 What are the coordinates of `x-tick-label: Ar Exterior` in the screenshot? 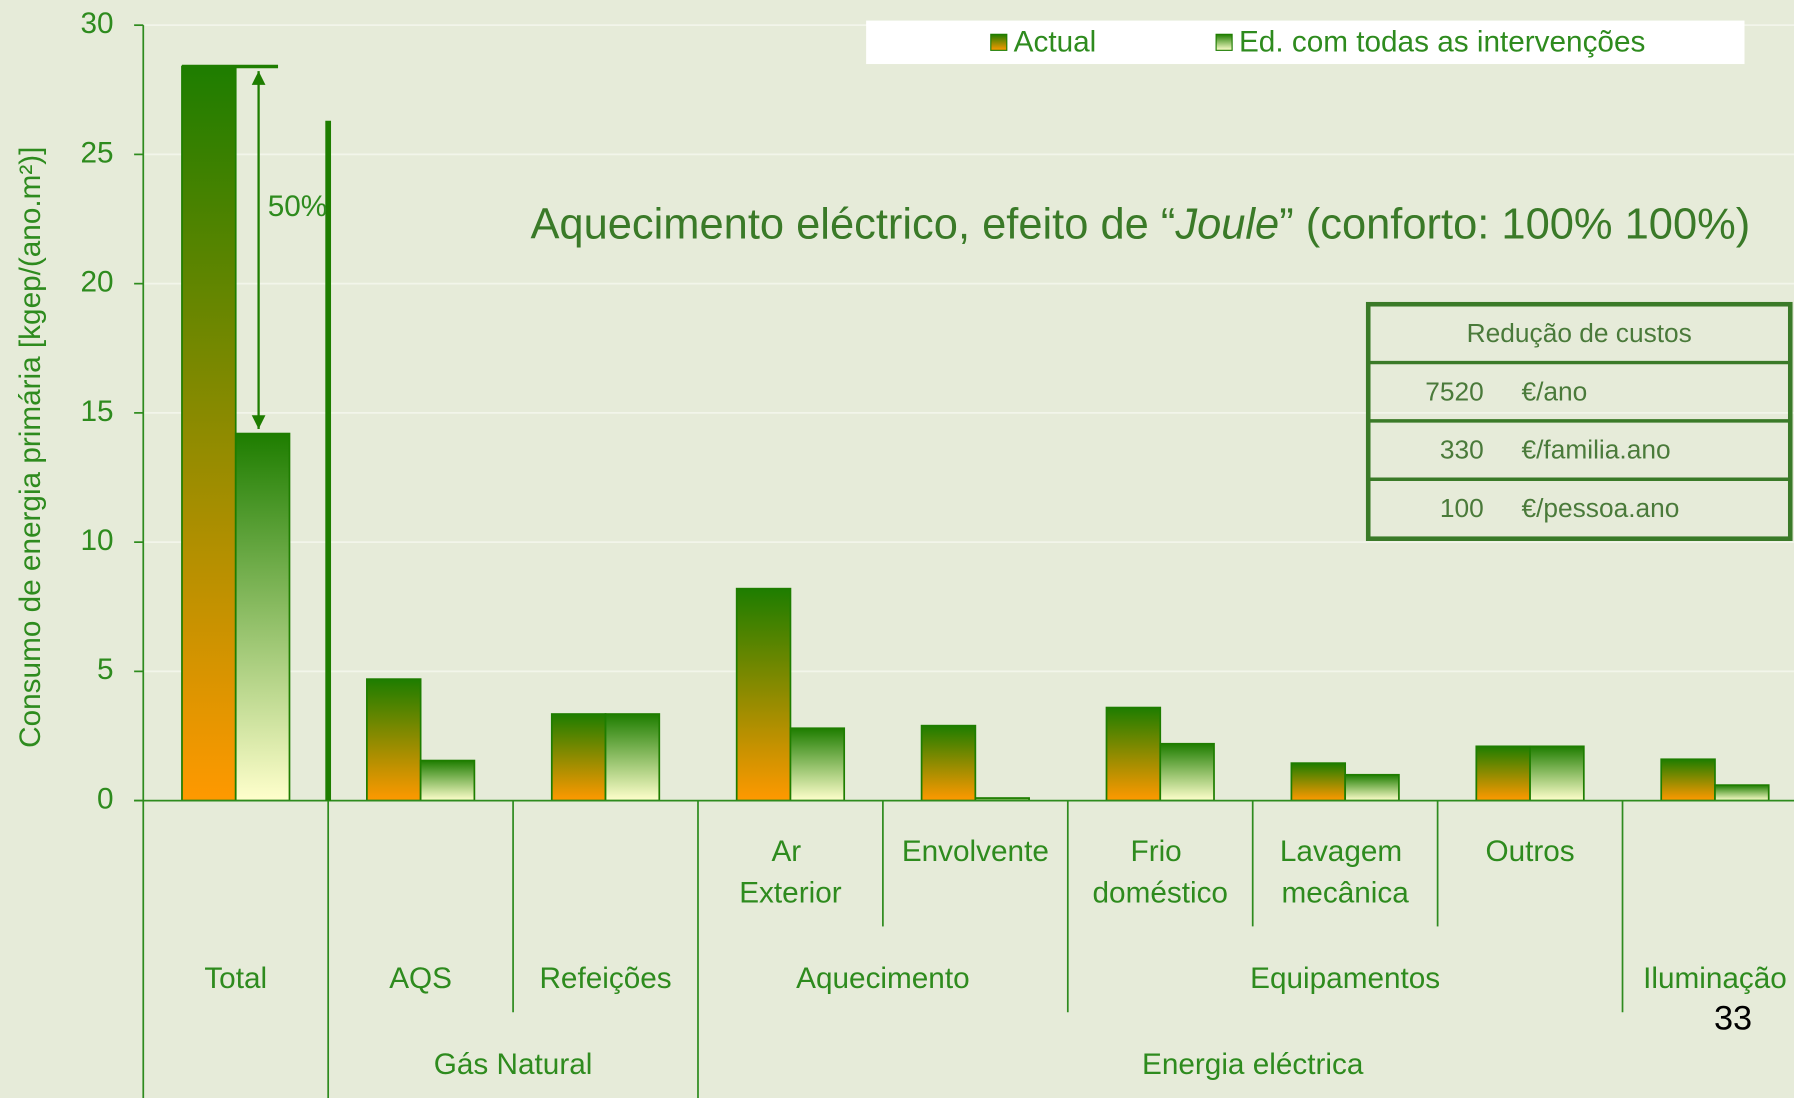 It's located at (790, 872).